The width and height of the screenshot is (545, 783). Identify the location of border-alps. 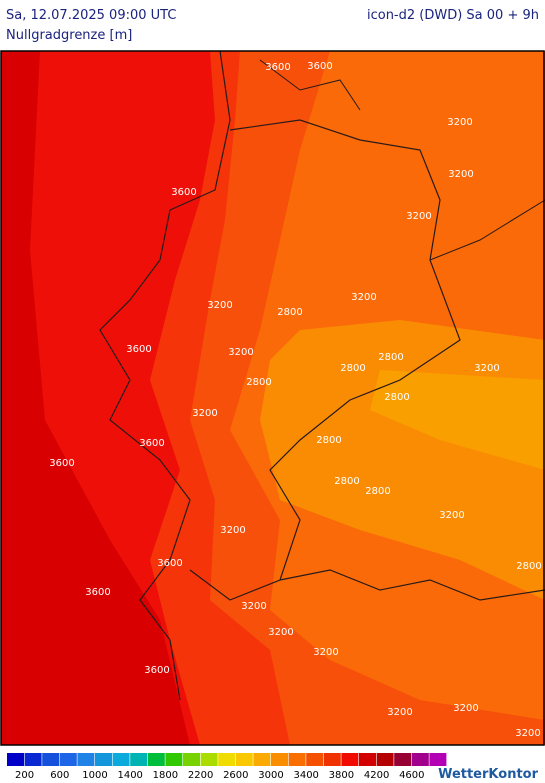
(412, 585).